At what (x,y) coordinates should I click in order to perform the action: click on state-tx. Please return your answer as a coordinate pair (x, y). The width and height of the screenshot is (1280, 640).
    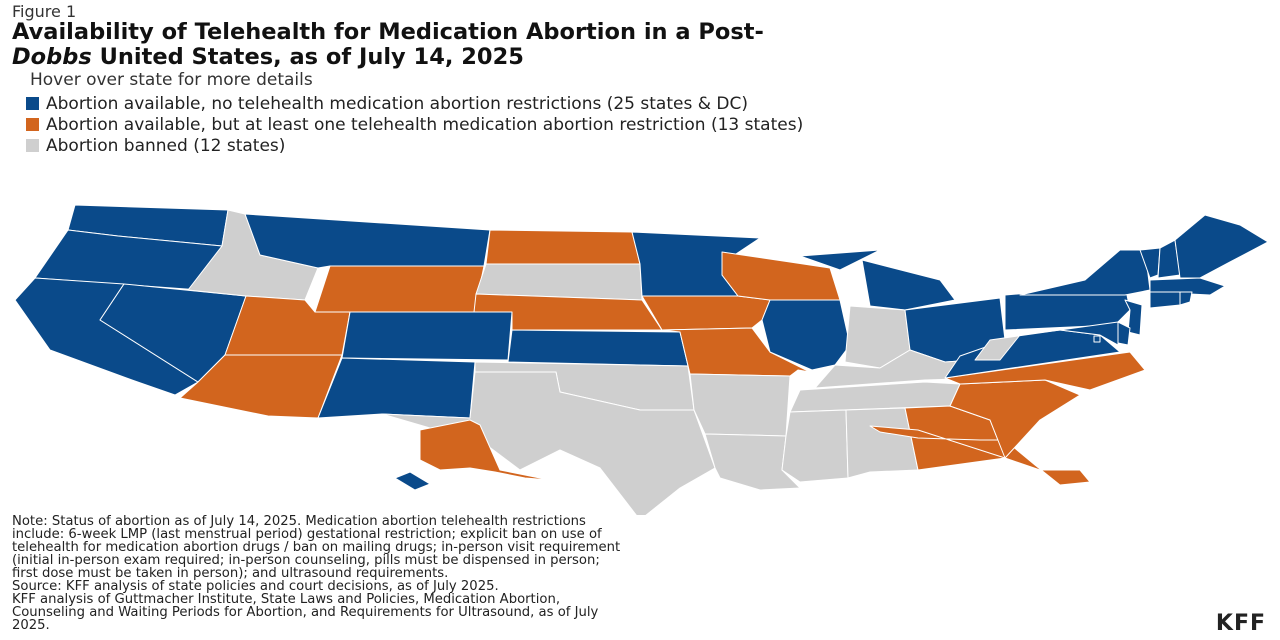
    Looking at the image, I should click on (548, 443).